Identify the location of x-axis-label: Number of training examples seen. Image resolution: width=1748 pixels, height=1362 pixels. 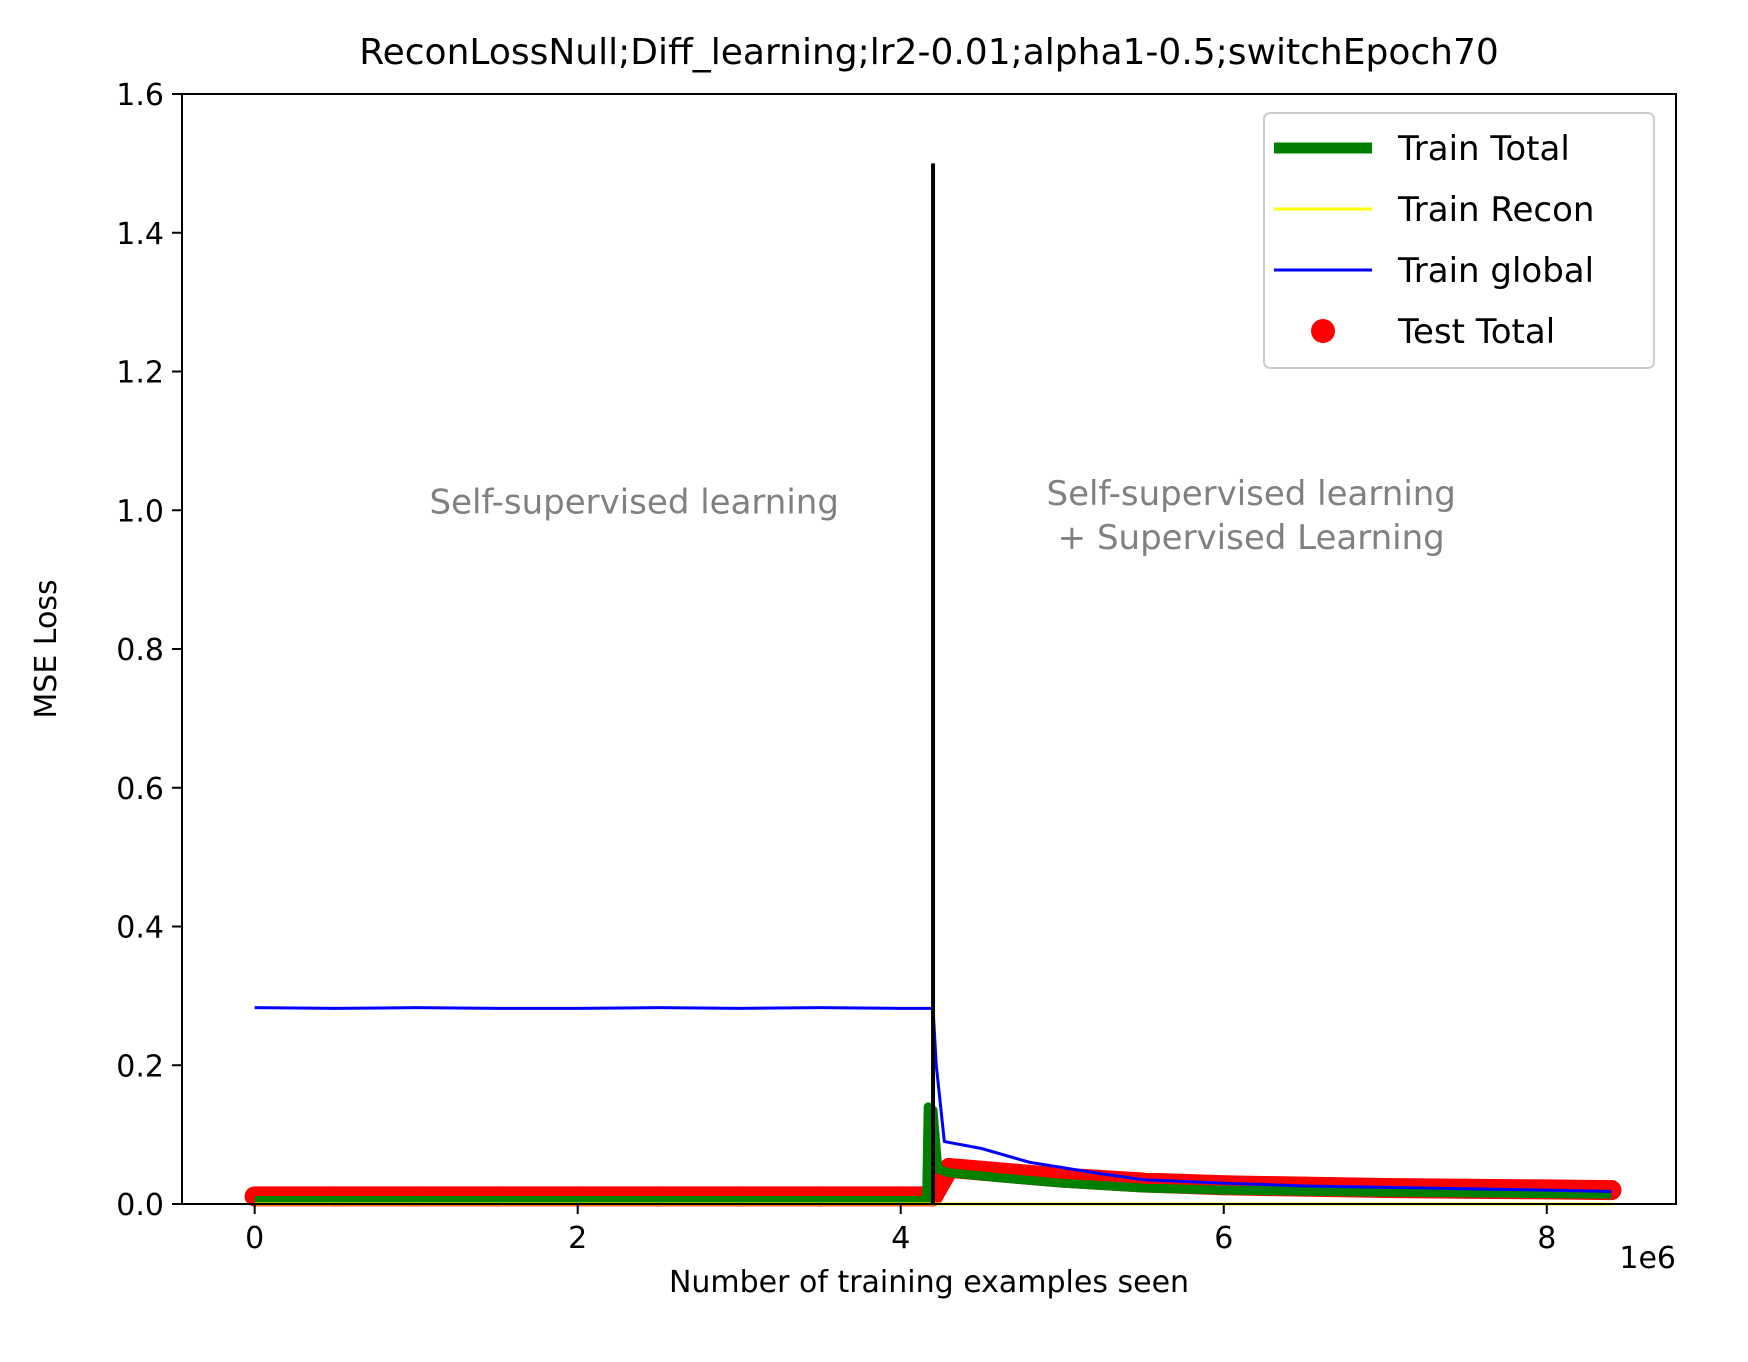
(929, 1282).